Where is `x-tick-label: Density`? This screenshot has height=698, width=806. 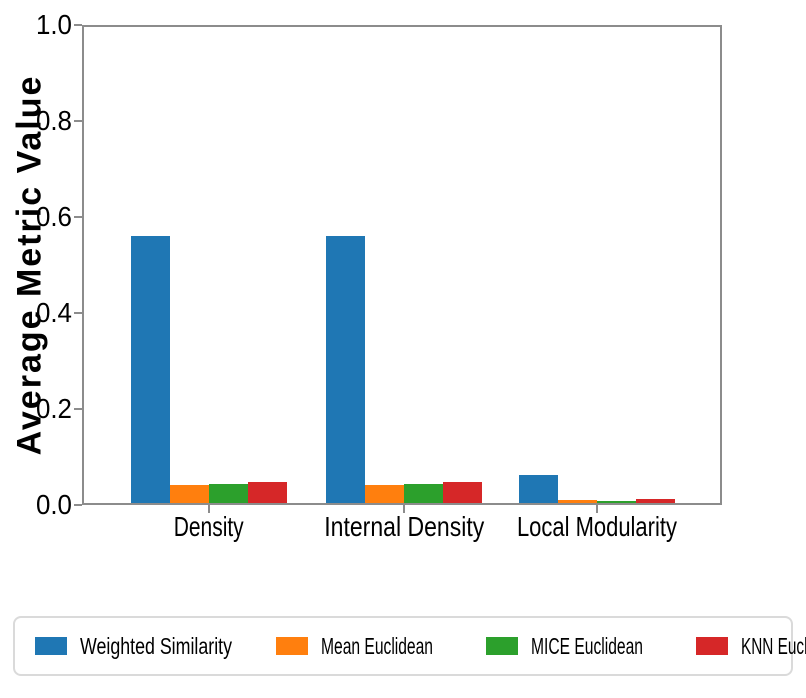 x-tick-label: Density is located at coordinates (209, 527).